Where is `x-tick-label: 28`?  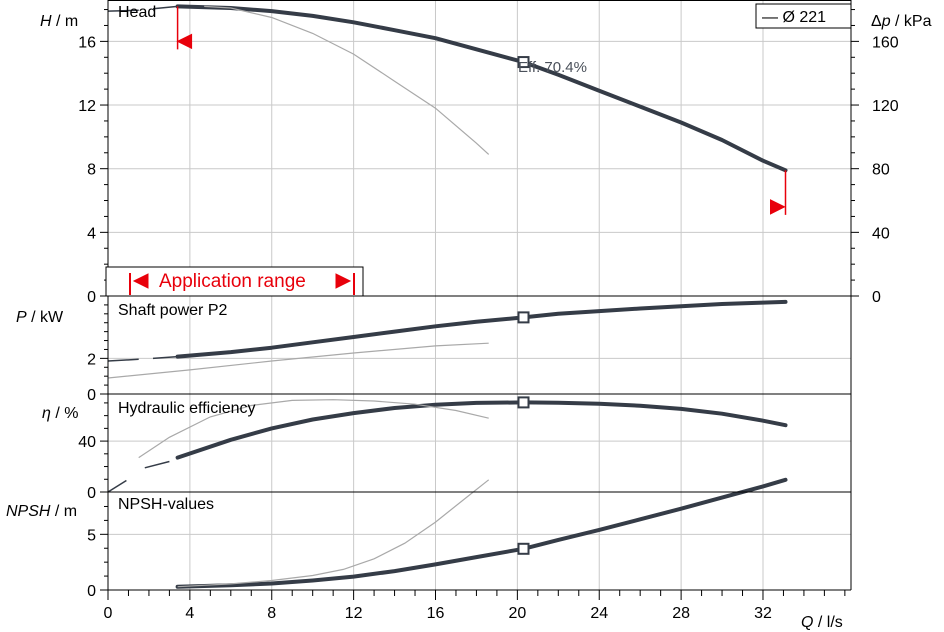
x-tick-label: 28 is located at coordinates (681, 613).